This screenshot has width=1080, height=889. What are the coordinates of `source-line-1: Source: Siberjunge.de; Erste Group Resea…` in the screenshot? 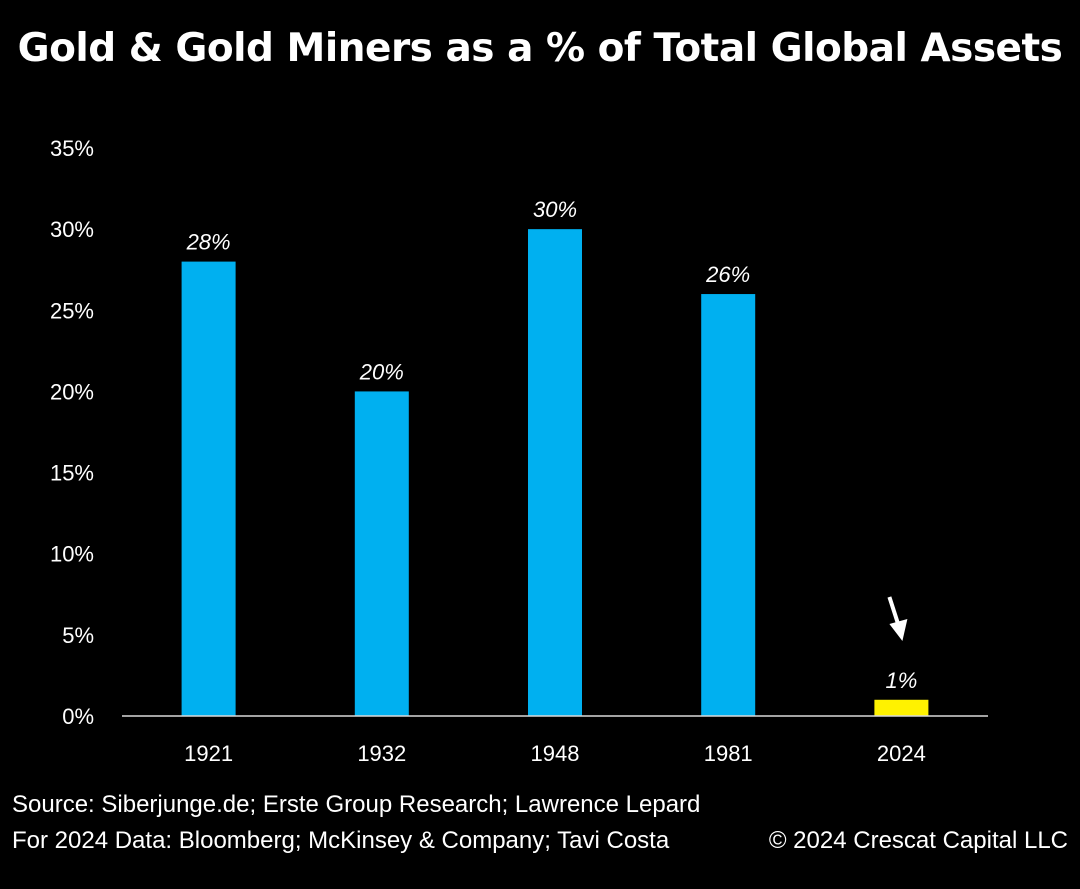 It's located at (356, 804).